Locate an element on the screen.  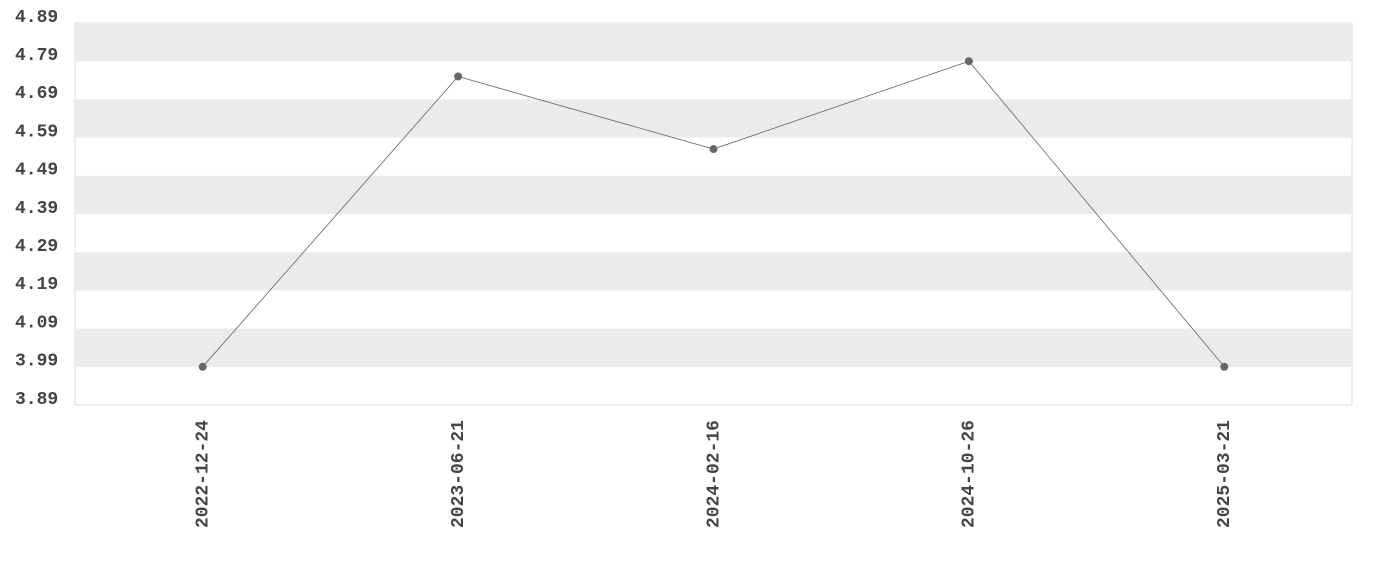
y-tick-label: 4.79 is located at coordinates (36, 56).